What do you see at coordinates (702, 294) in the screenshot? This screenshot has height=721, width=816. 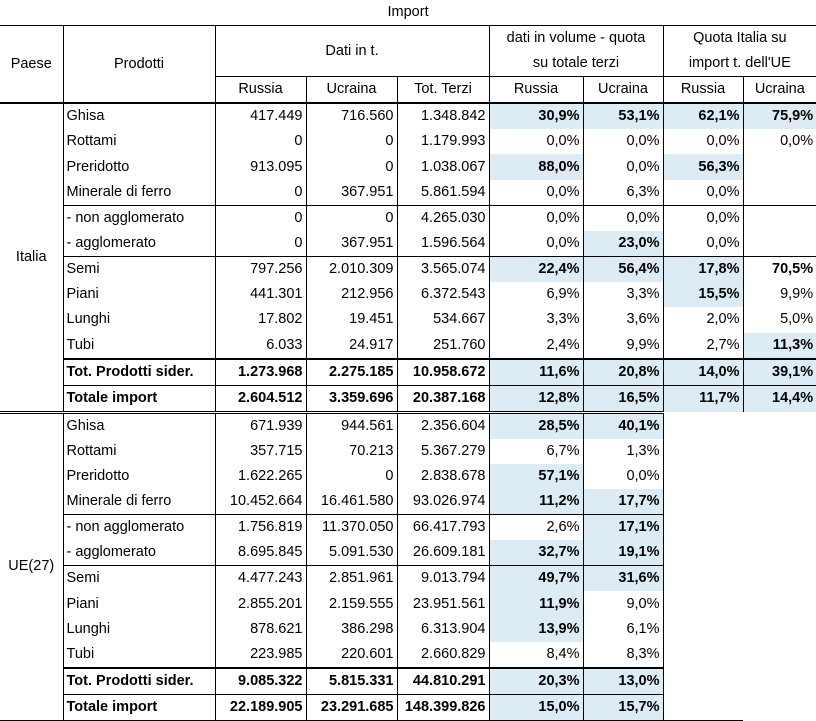 I see `share-italy-russia: 15,5%` at bounding box center [702, 294].